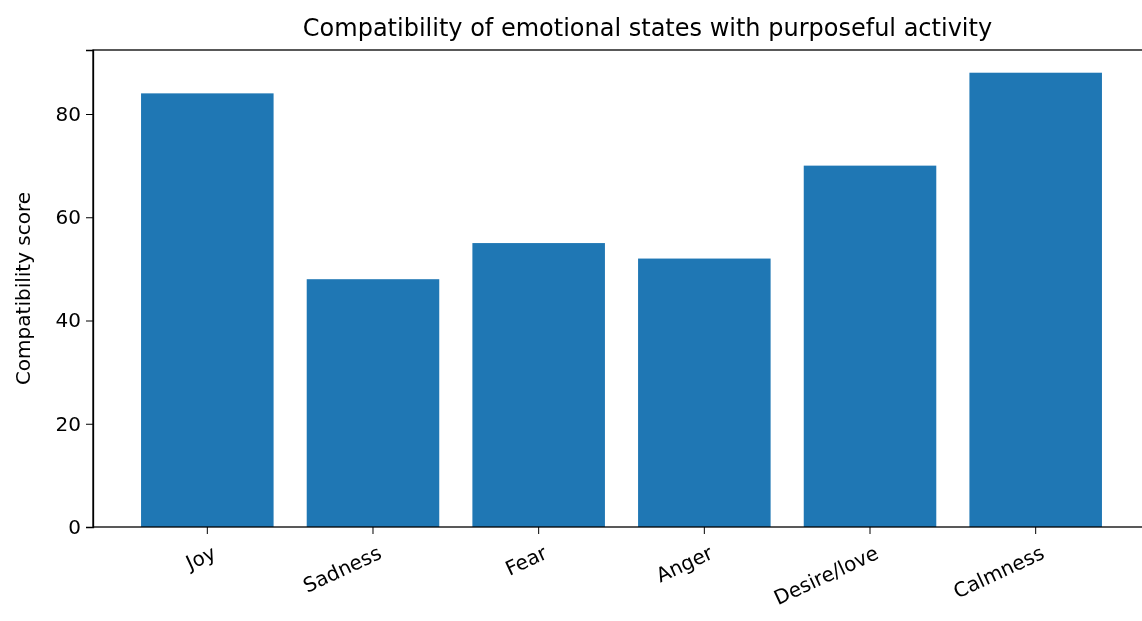  I want to click on y-tick-label: 60, so click(68, 217).